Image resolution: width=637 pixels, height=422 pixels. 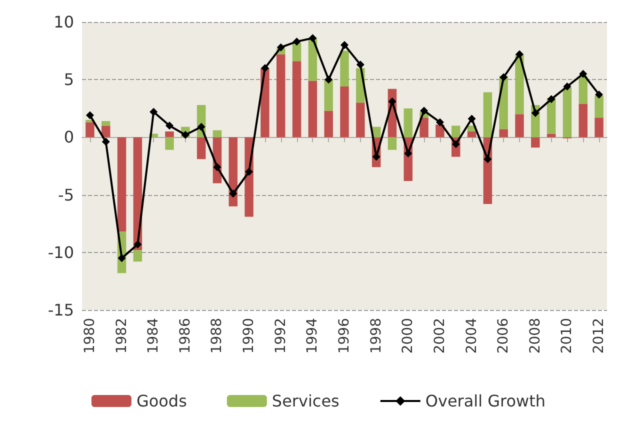 I want to click on x-tick-label: 2002, so click(x=440, y=336).